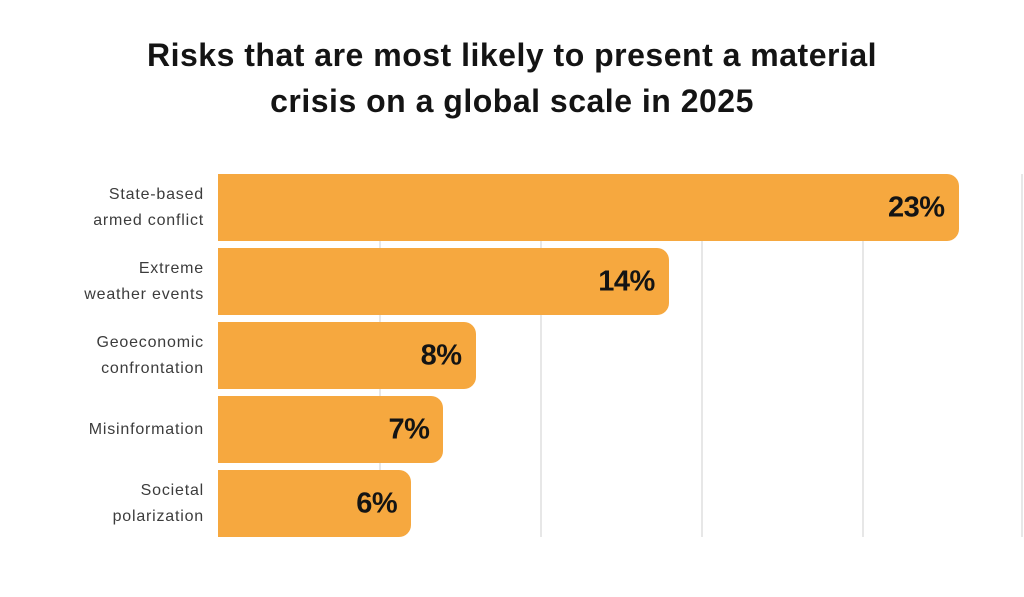 Image resolution: width=1024 pixels, height=597 pixels. What do you see at coordinates (150, 342) in the screenshot?
I see `category-label-line: Geoeconomic` at bounding box center [150, 342].